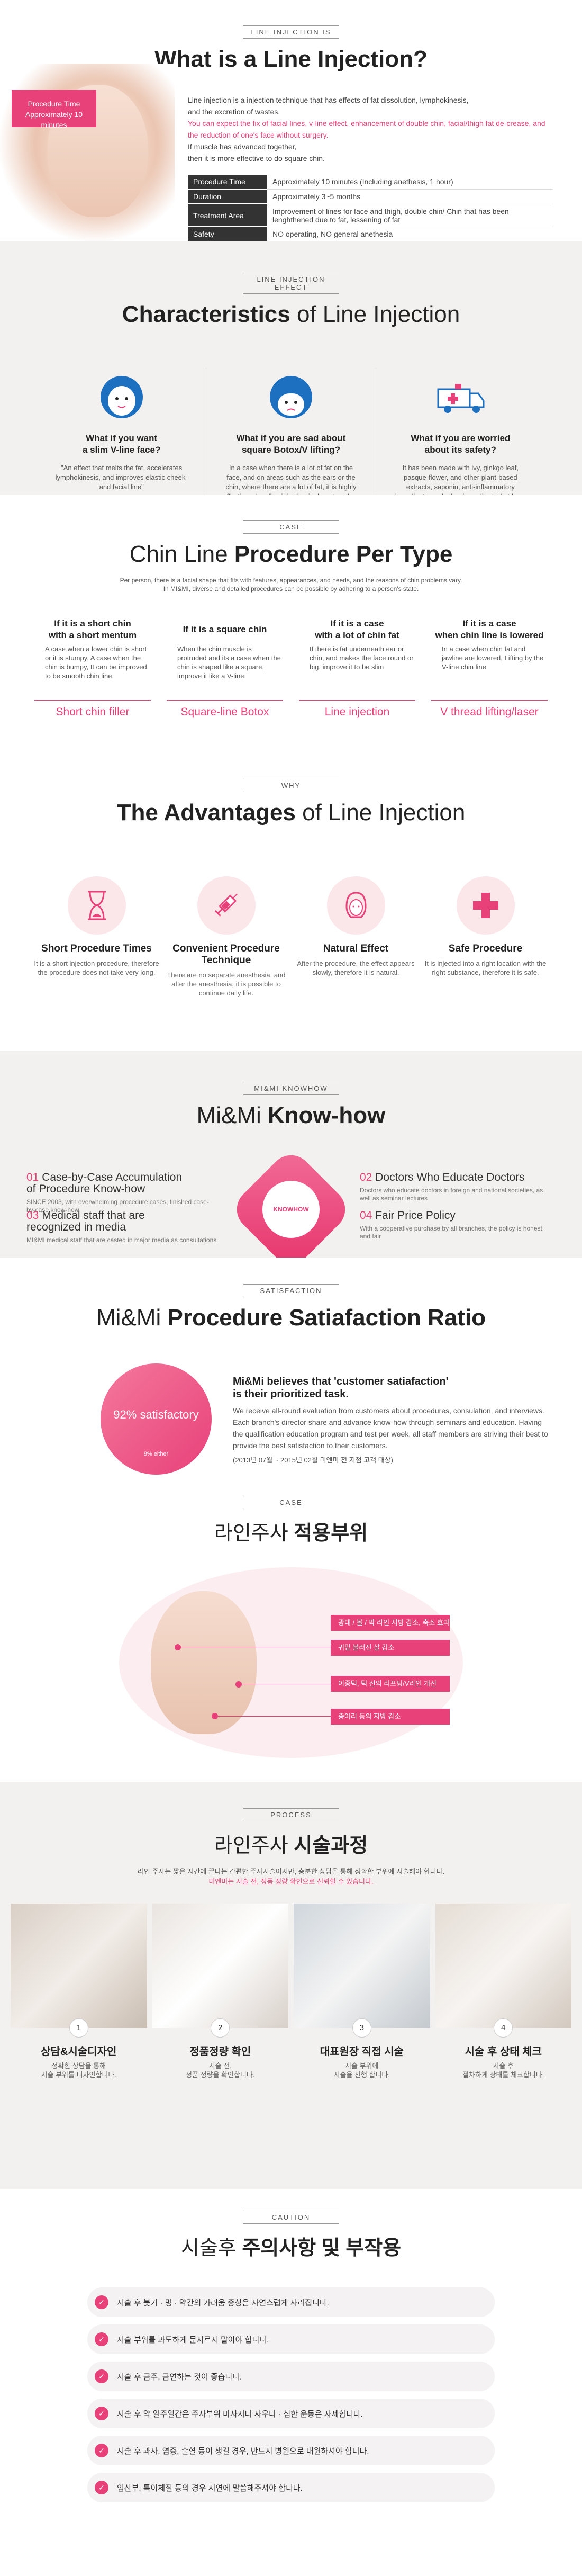  Describe the element at coordinates (274, 1716) in the screenshot. I see `pointer-line` at that location.